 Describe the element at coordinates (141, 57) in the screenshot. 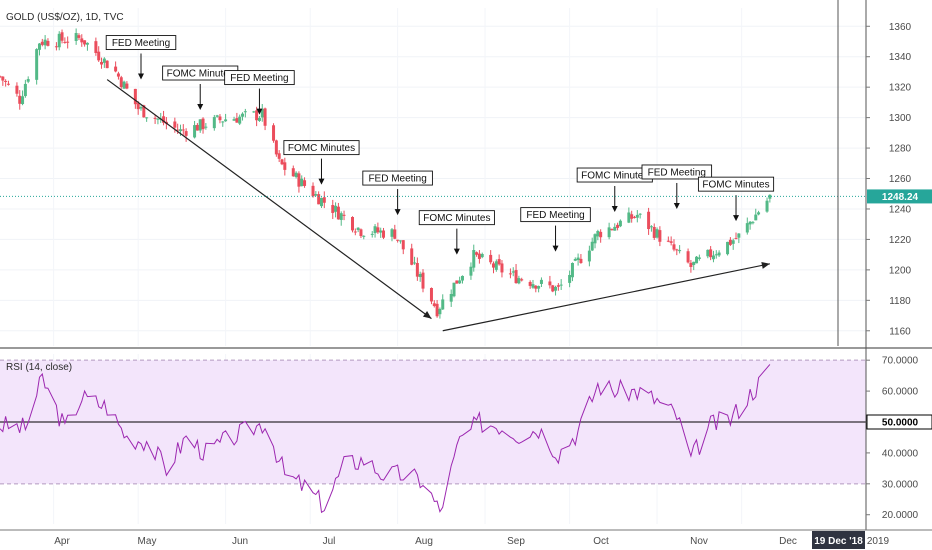

I see `annotation-1: FED Meeting` at that location.